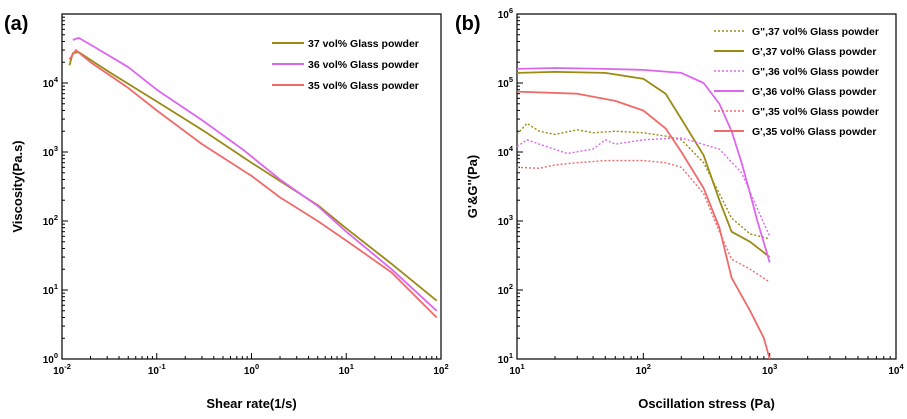  I want to click on x-tick-label: 10⁴, so click(896, 369).